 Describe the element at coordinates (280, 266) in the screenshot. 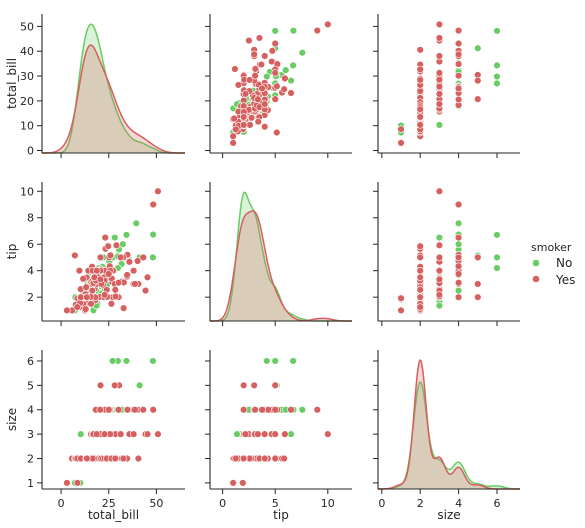

I see `kde-line-yes` at that location.